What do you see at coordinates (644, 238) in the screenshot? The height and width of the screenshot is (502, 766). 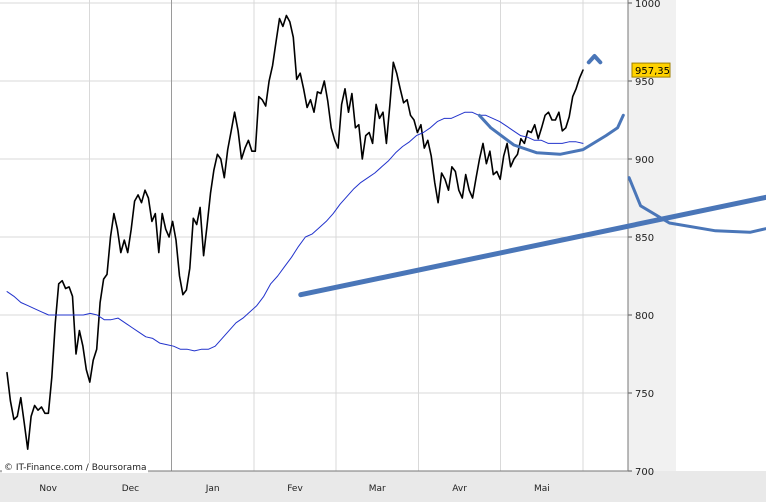 I see `y-tick-label: 850` at bounding box center [644, 238].